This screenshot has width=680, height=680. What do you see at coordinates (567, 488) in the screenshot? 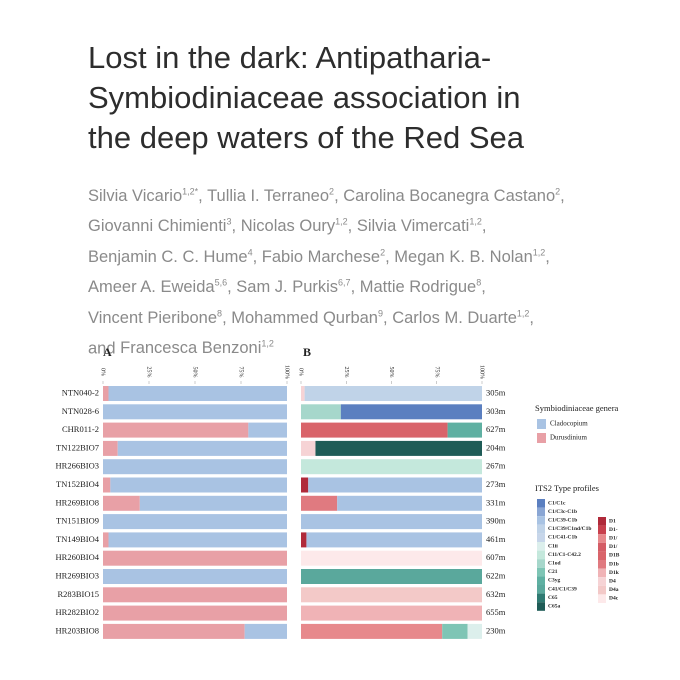
I see `legend-title: ITS2 Type profiles` at bounding box center [567, 488].